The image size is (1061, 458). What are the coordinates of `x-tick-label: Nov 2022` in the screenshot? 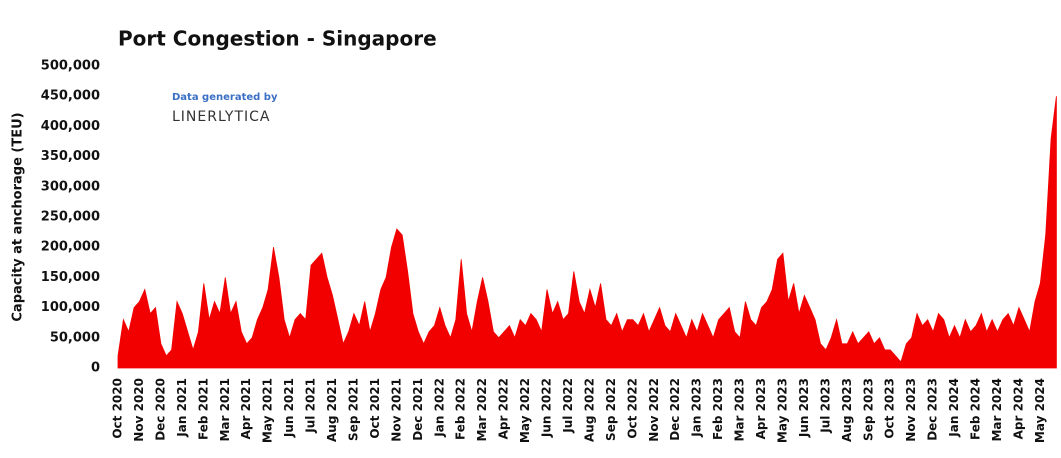 It's located at (654, 410).